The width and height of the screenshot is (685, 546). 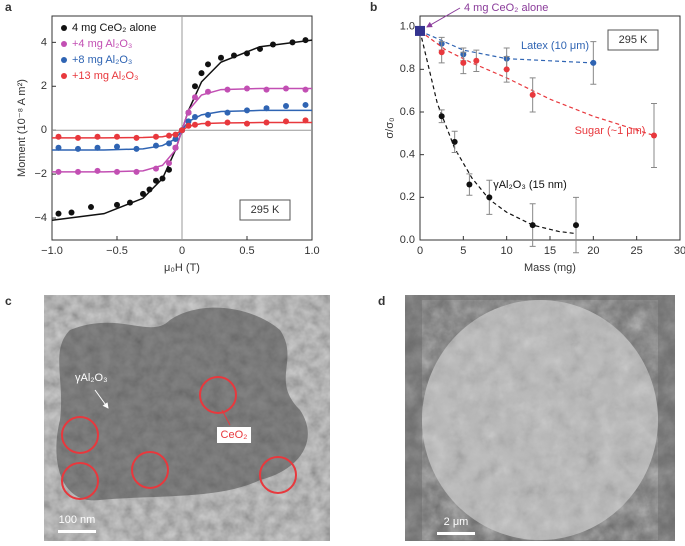 I want to click on x-tick-label: 5, so click(x=463, y=251).